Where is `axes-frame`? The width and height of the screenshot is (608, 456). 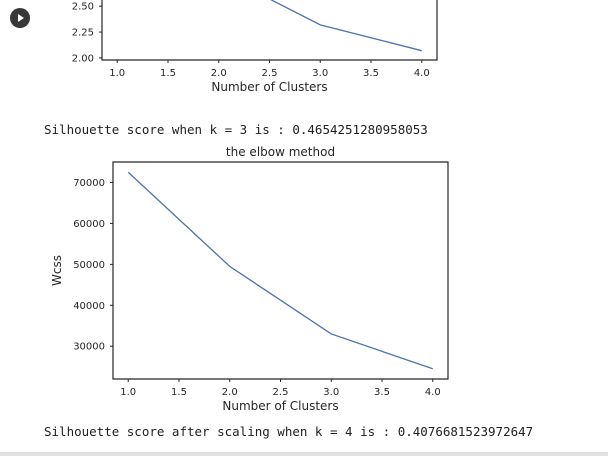
axes-frame is located at coordinates (269, 30).